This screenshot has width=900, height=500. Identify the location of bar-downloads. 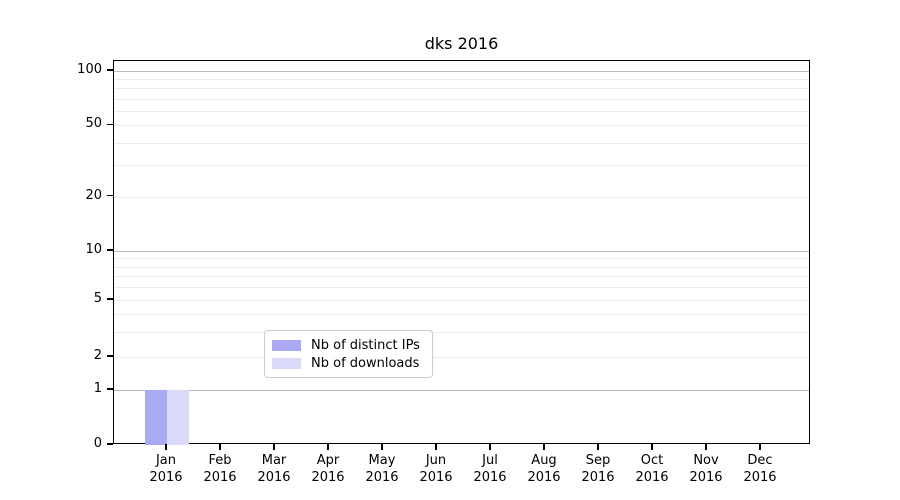
(178, 417).